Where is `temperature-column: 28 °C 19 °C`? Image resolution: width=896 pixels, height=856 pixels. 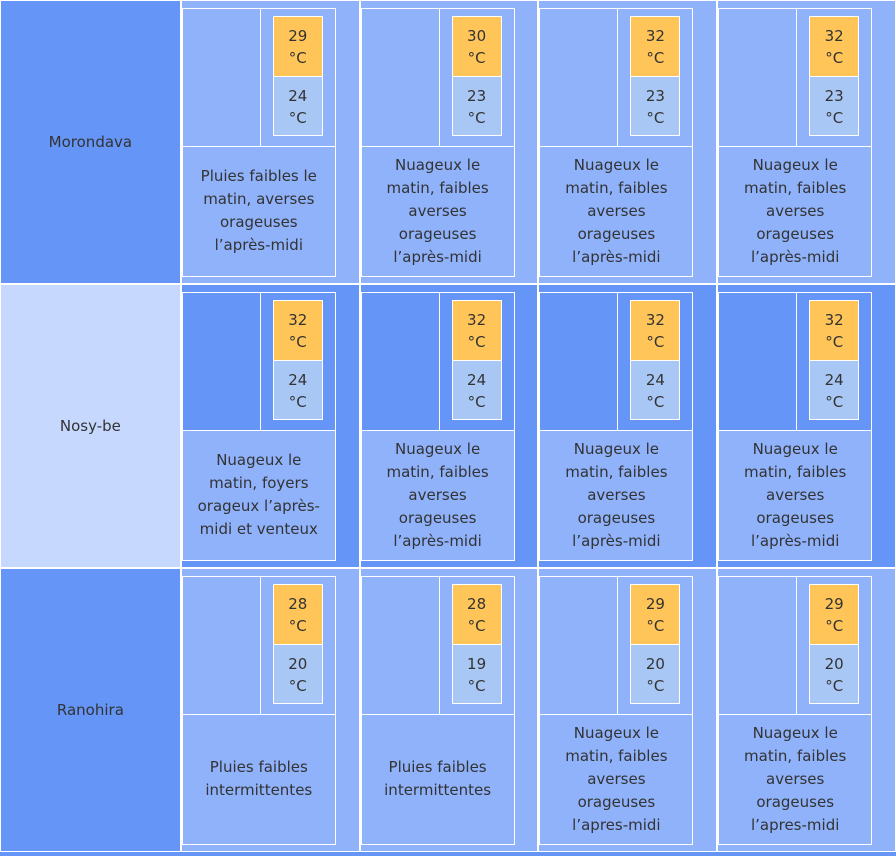 temperature-column: 28 °C 19 °C is located at coordinates (477, 645).